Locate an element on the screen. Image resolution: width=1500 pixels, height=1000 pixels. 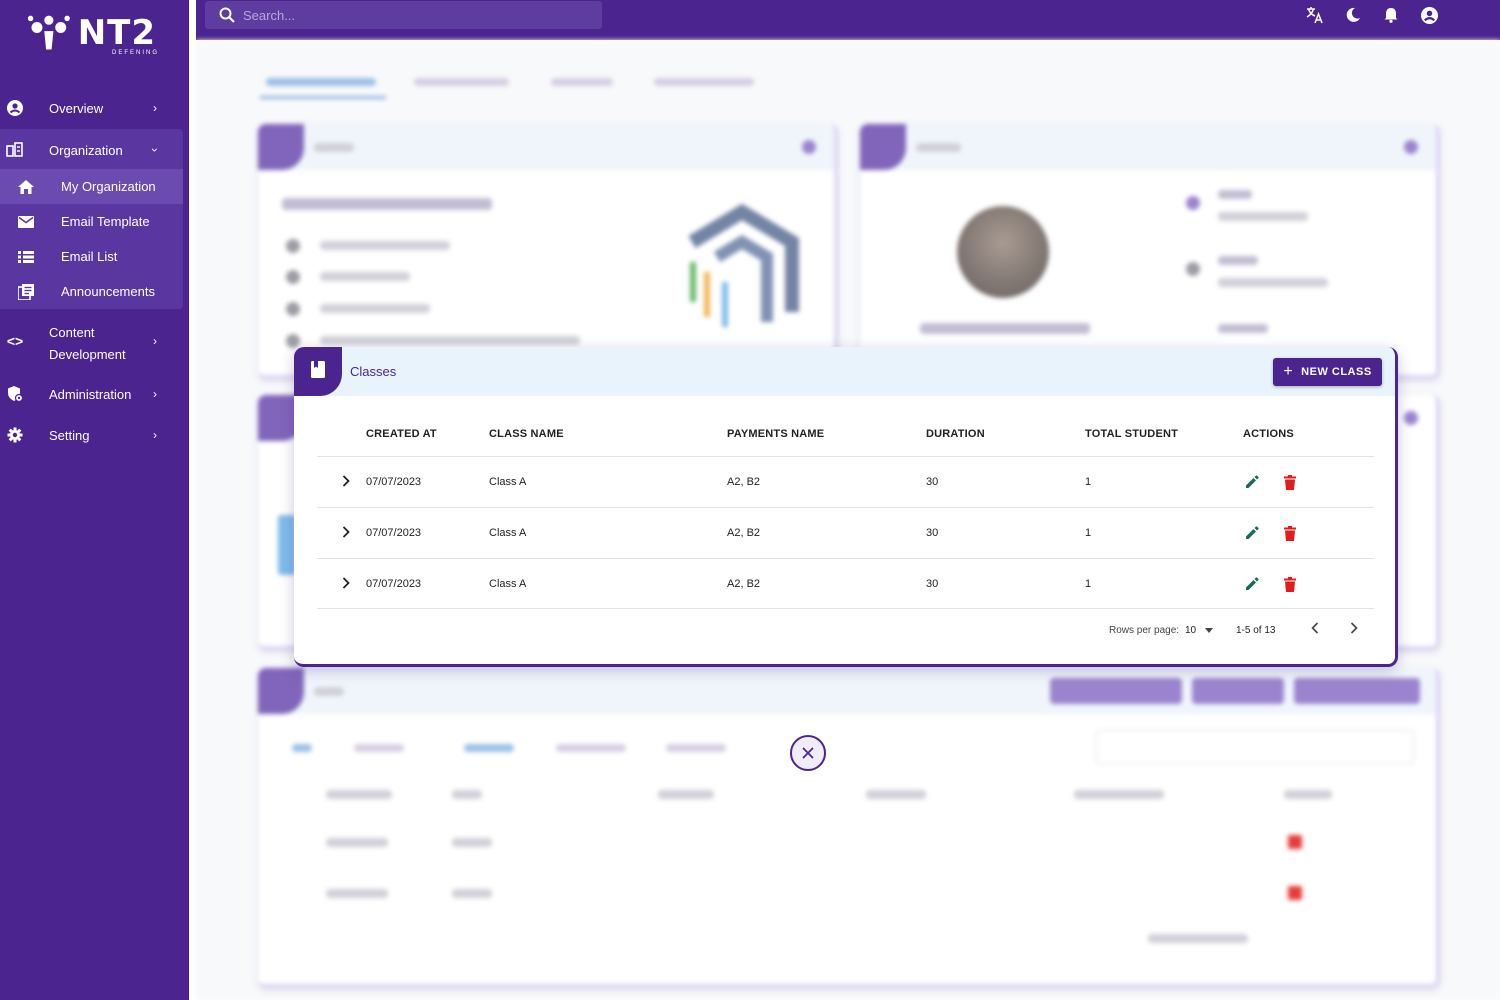
sidebar-item-label: Setting is located at coordinates (69, 435).